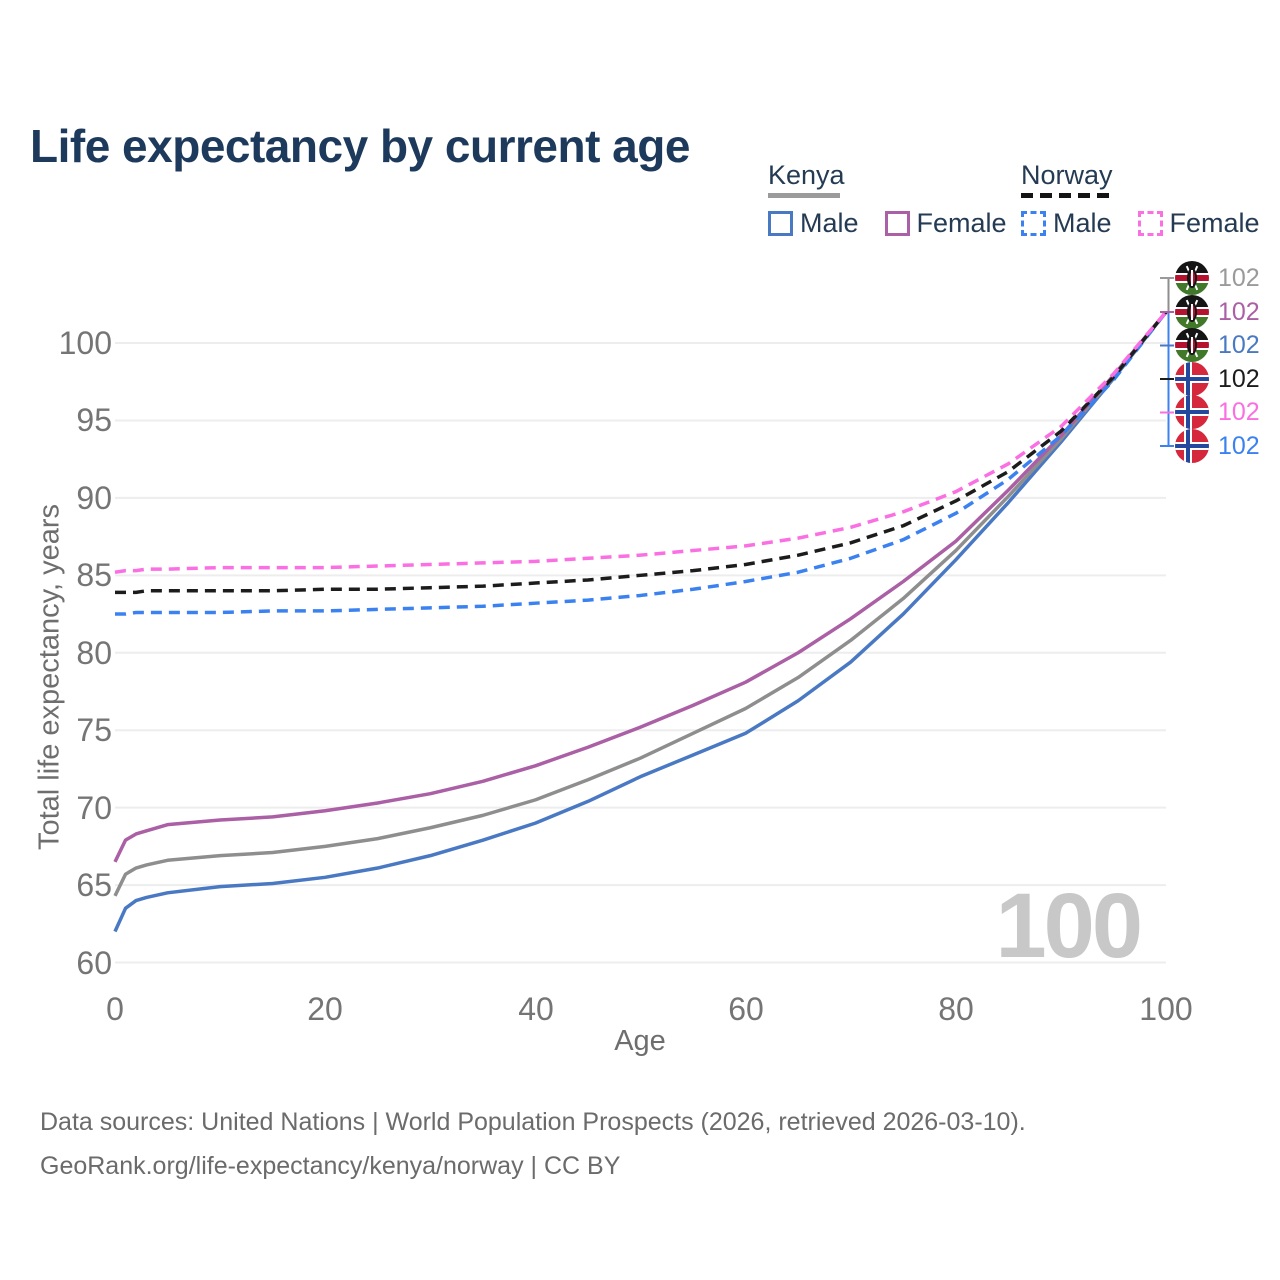  I want to click on page-title: Life expectancy by current age, so click(360, 145).